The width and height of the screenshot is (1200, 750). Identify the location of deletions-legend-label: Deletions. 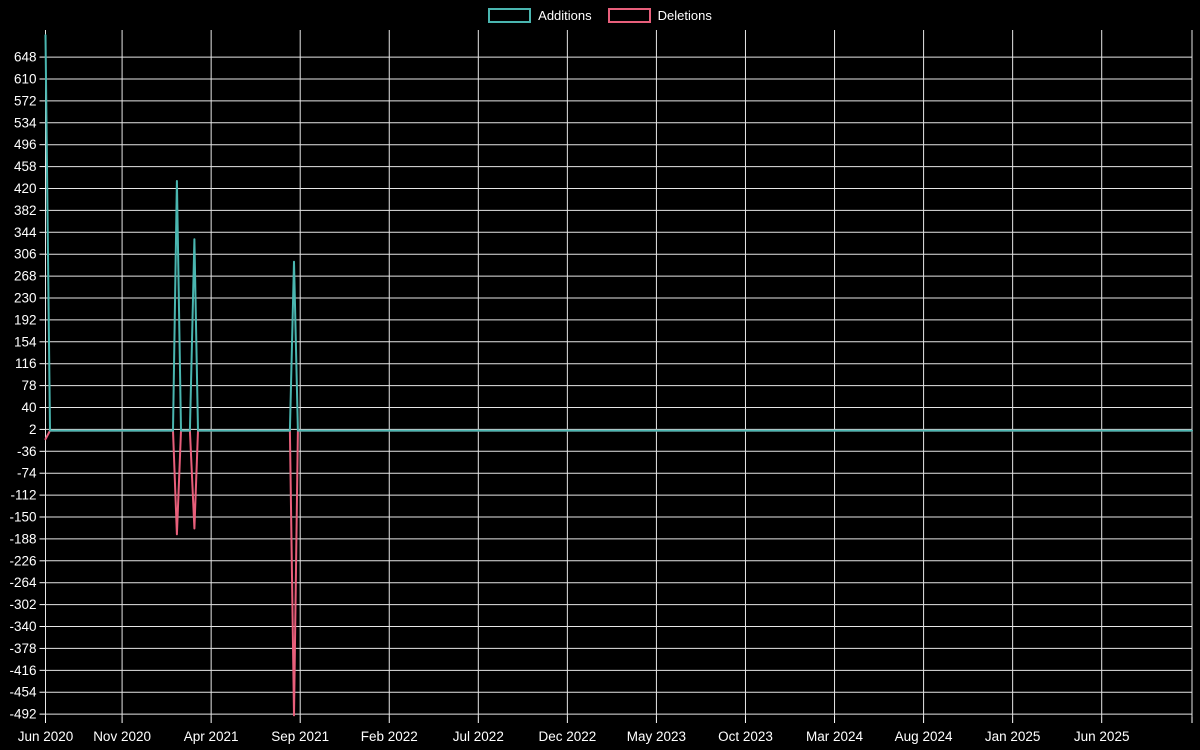
(684, 15).